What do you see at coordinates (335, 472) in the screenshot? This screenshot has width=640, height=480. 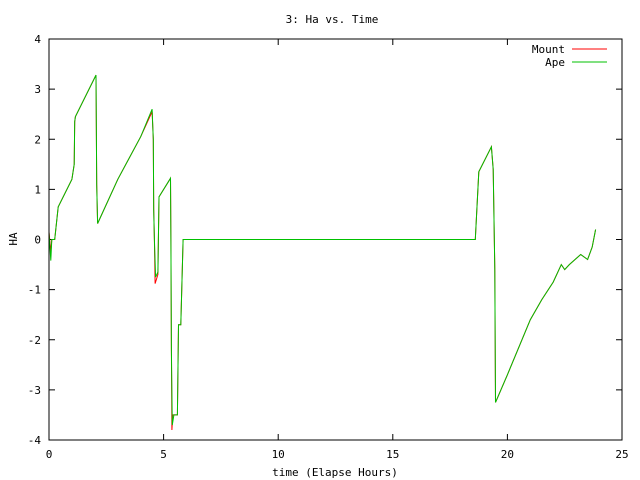 I see `x-axis-label: time (Elapse Hours)` at bounding box center [335, 472].